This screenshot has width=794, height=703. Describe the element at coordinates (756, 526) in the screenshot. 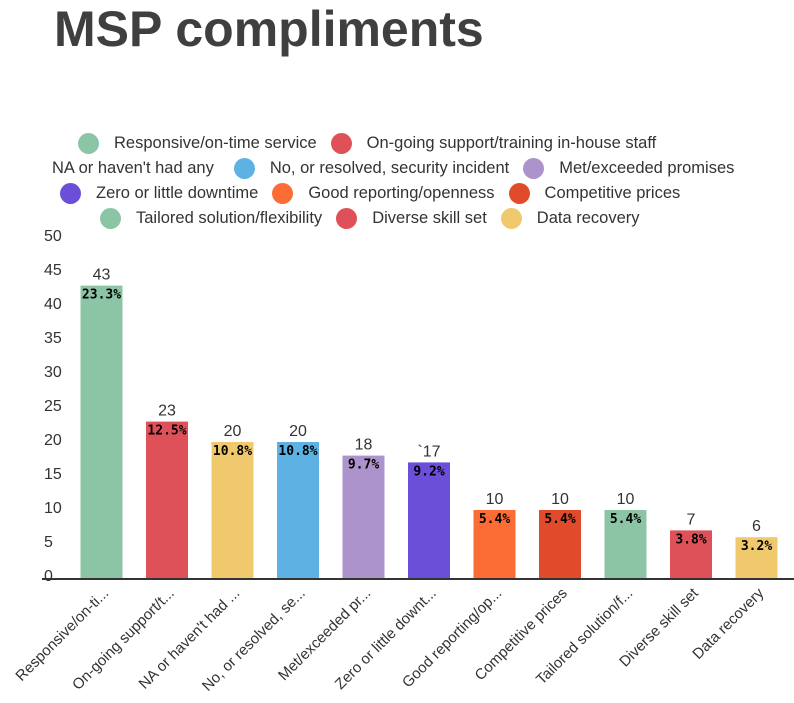

I see `value-label: 6` at that location.